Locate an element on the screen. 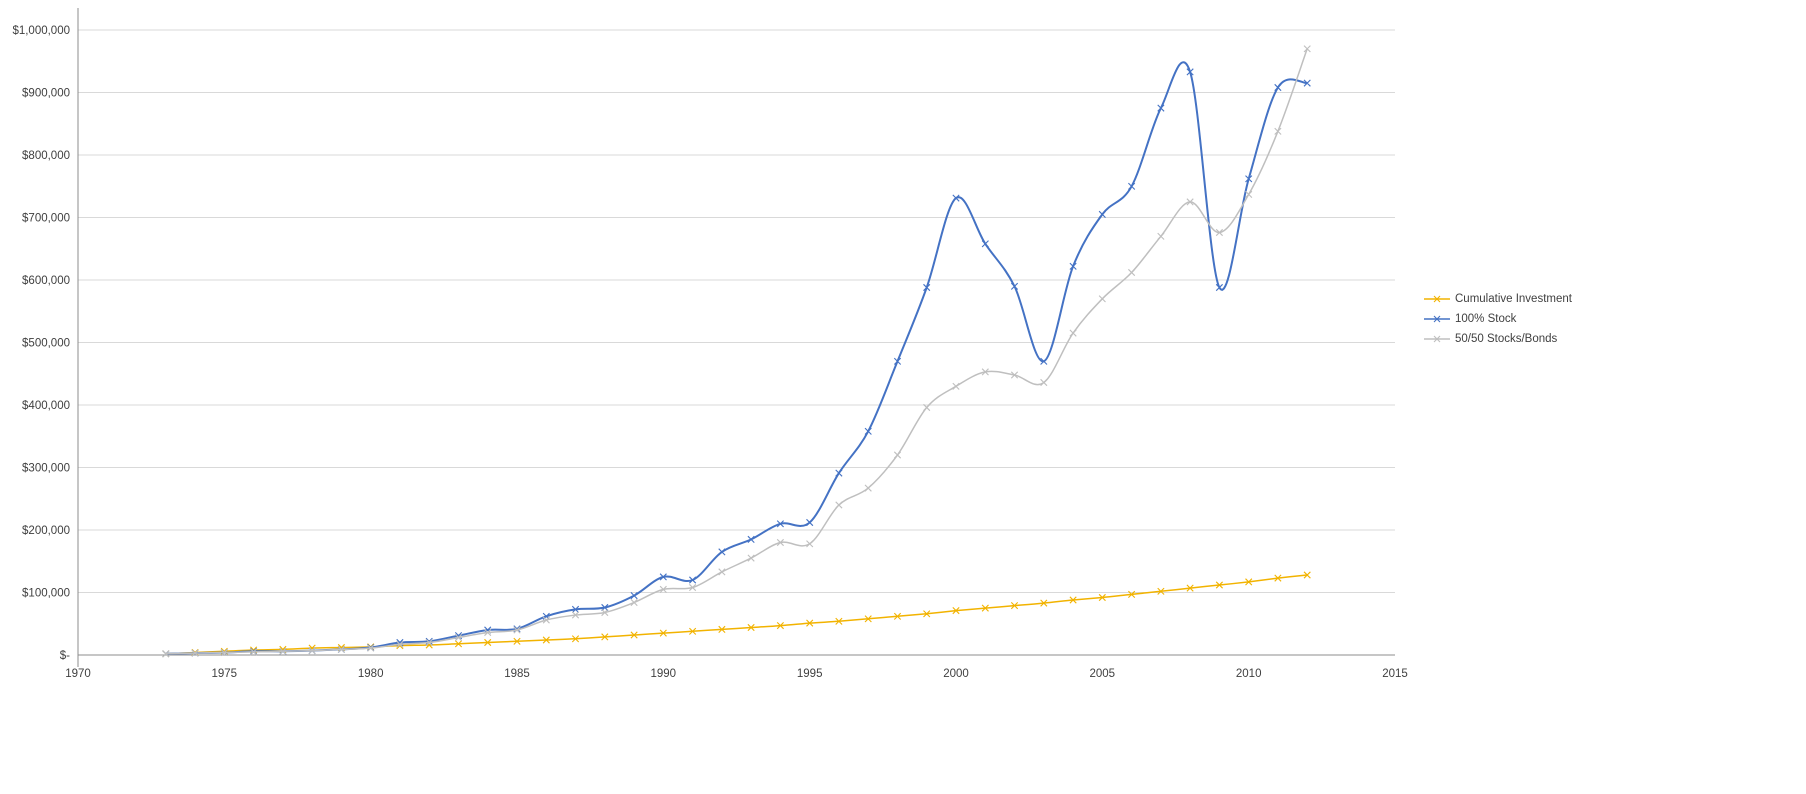  y-axis-label: $1,000,000 is located at coordinates (41, 31).